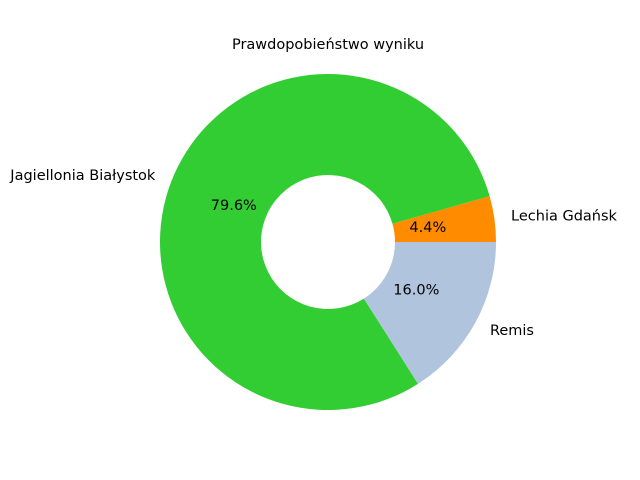 The image size is (640, 480). Describe the element at coordinates (427, 228) in the screenshot. I see `pct-label-0: 4.4%` at that location.